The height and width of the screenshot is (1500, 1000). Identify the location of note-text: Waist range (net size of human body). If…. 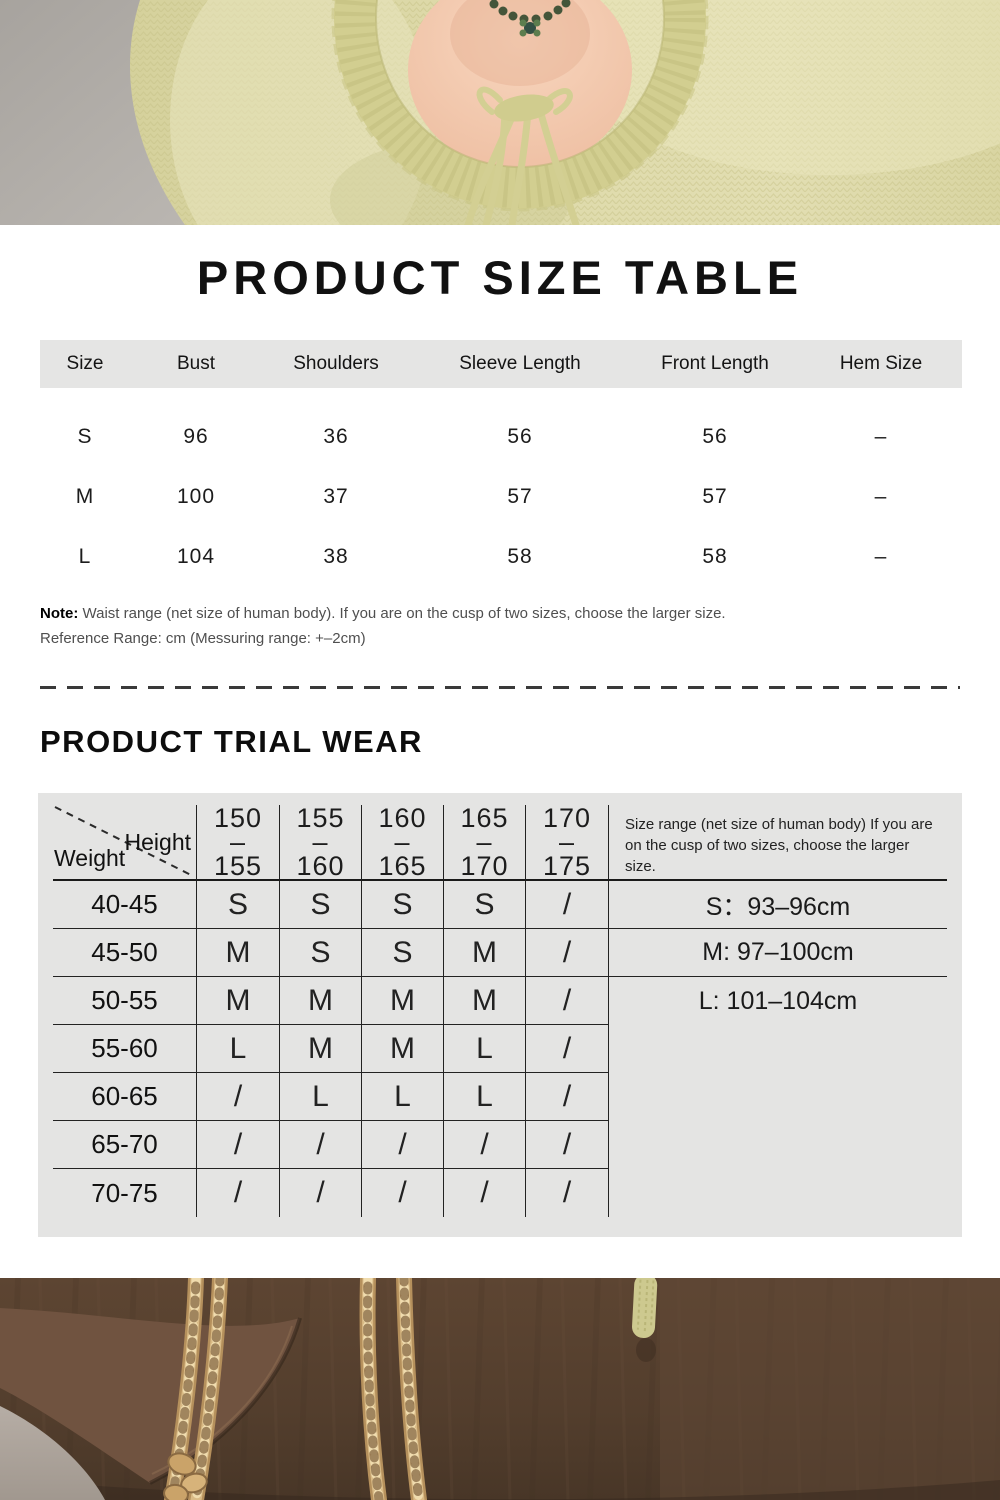
(402, 613).